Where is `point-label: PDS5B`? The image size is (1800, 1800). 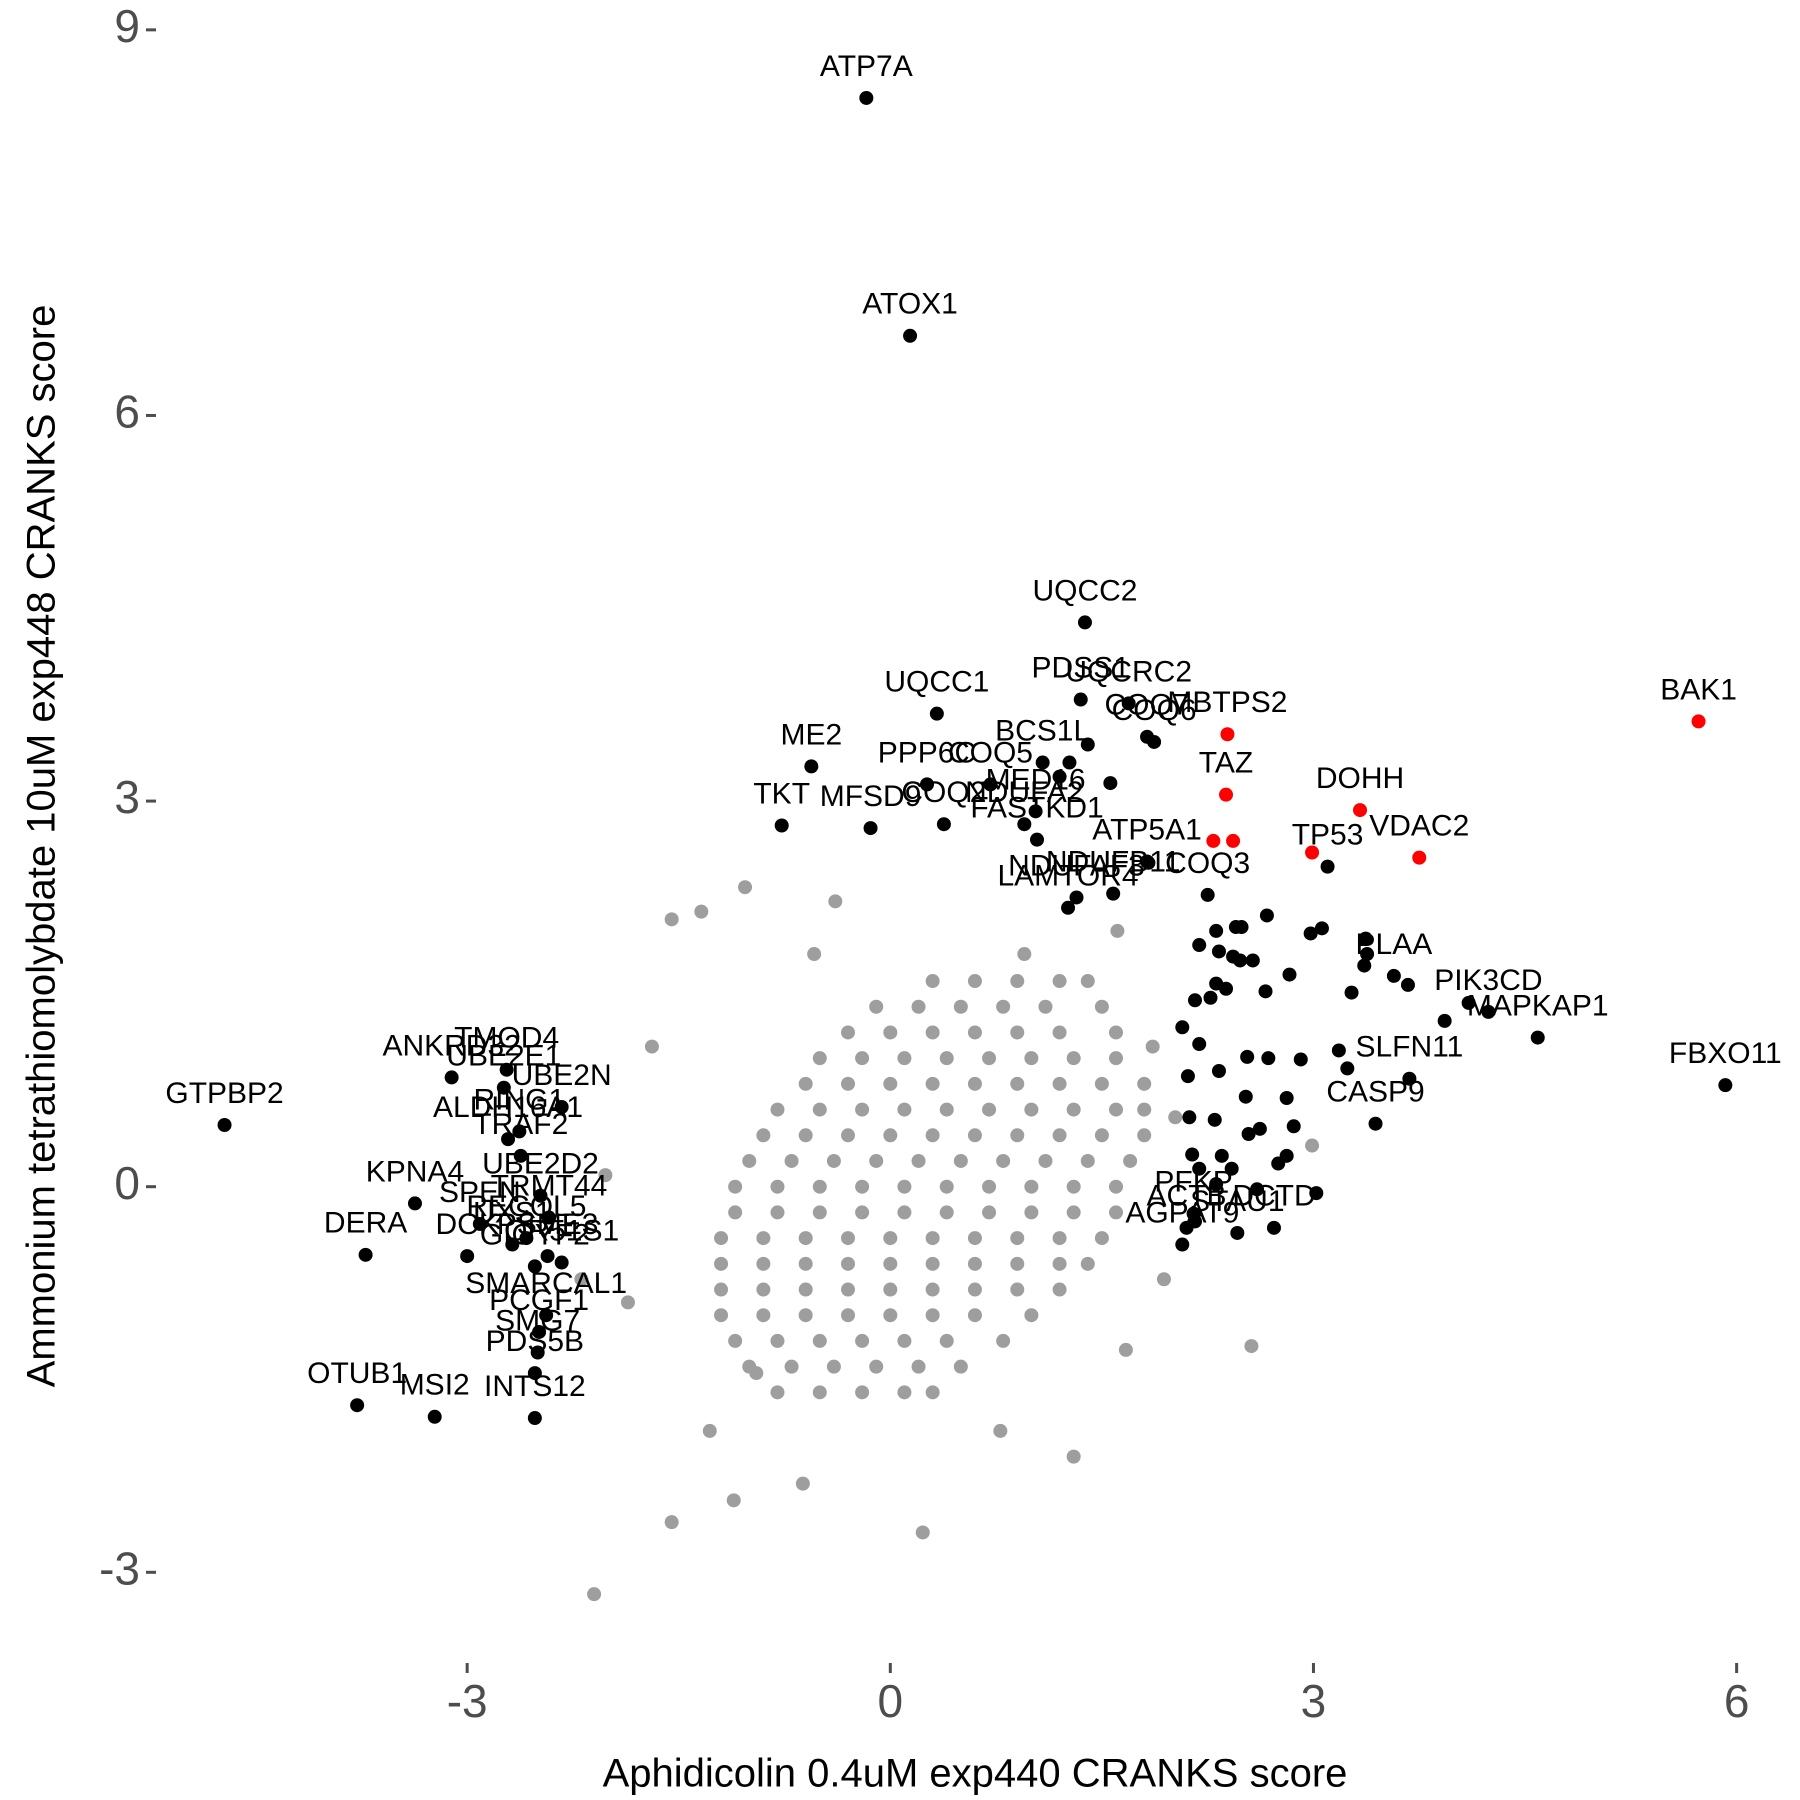 point-label: PDS5B is located at coordinates (535, 1341).